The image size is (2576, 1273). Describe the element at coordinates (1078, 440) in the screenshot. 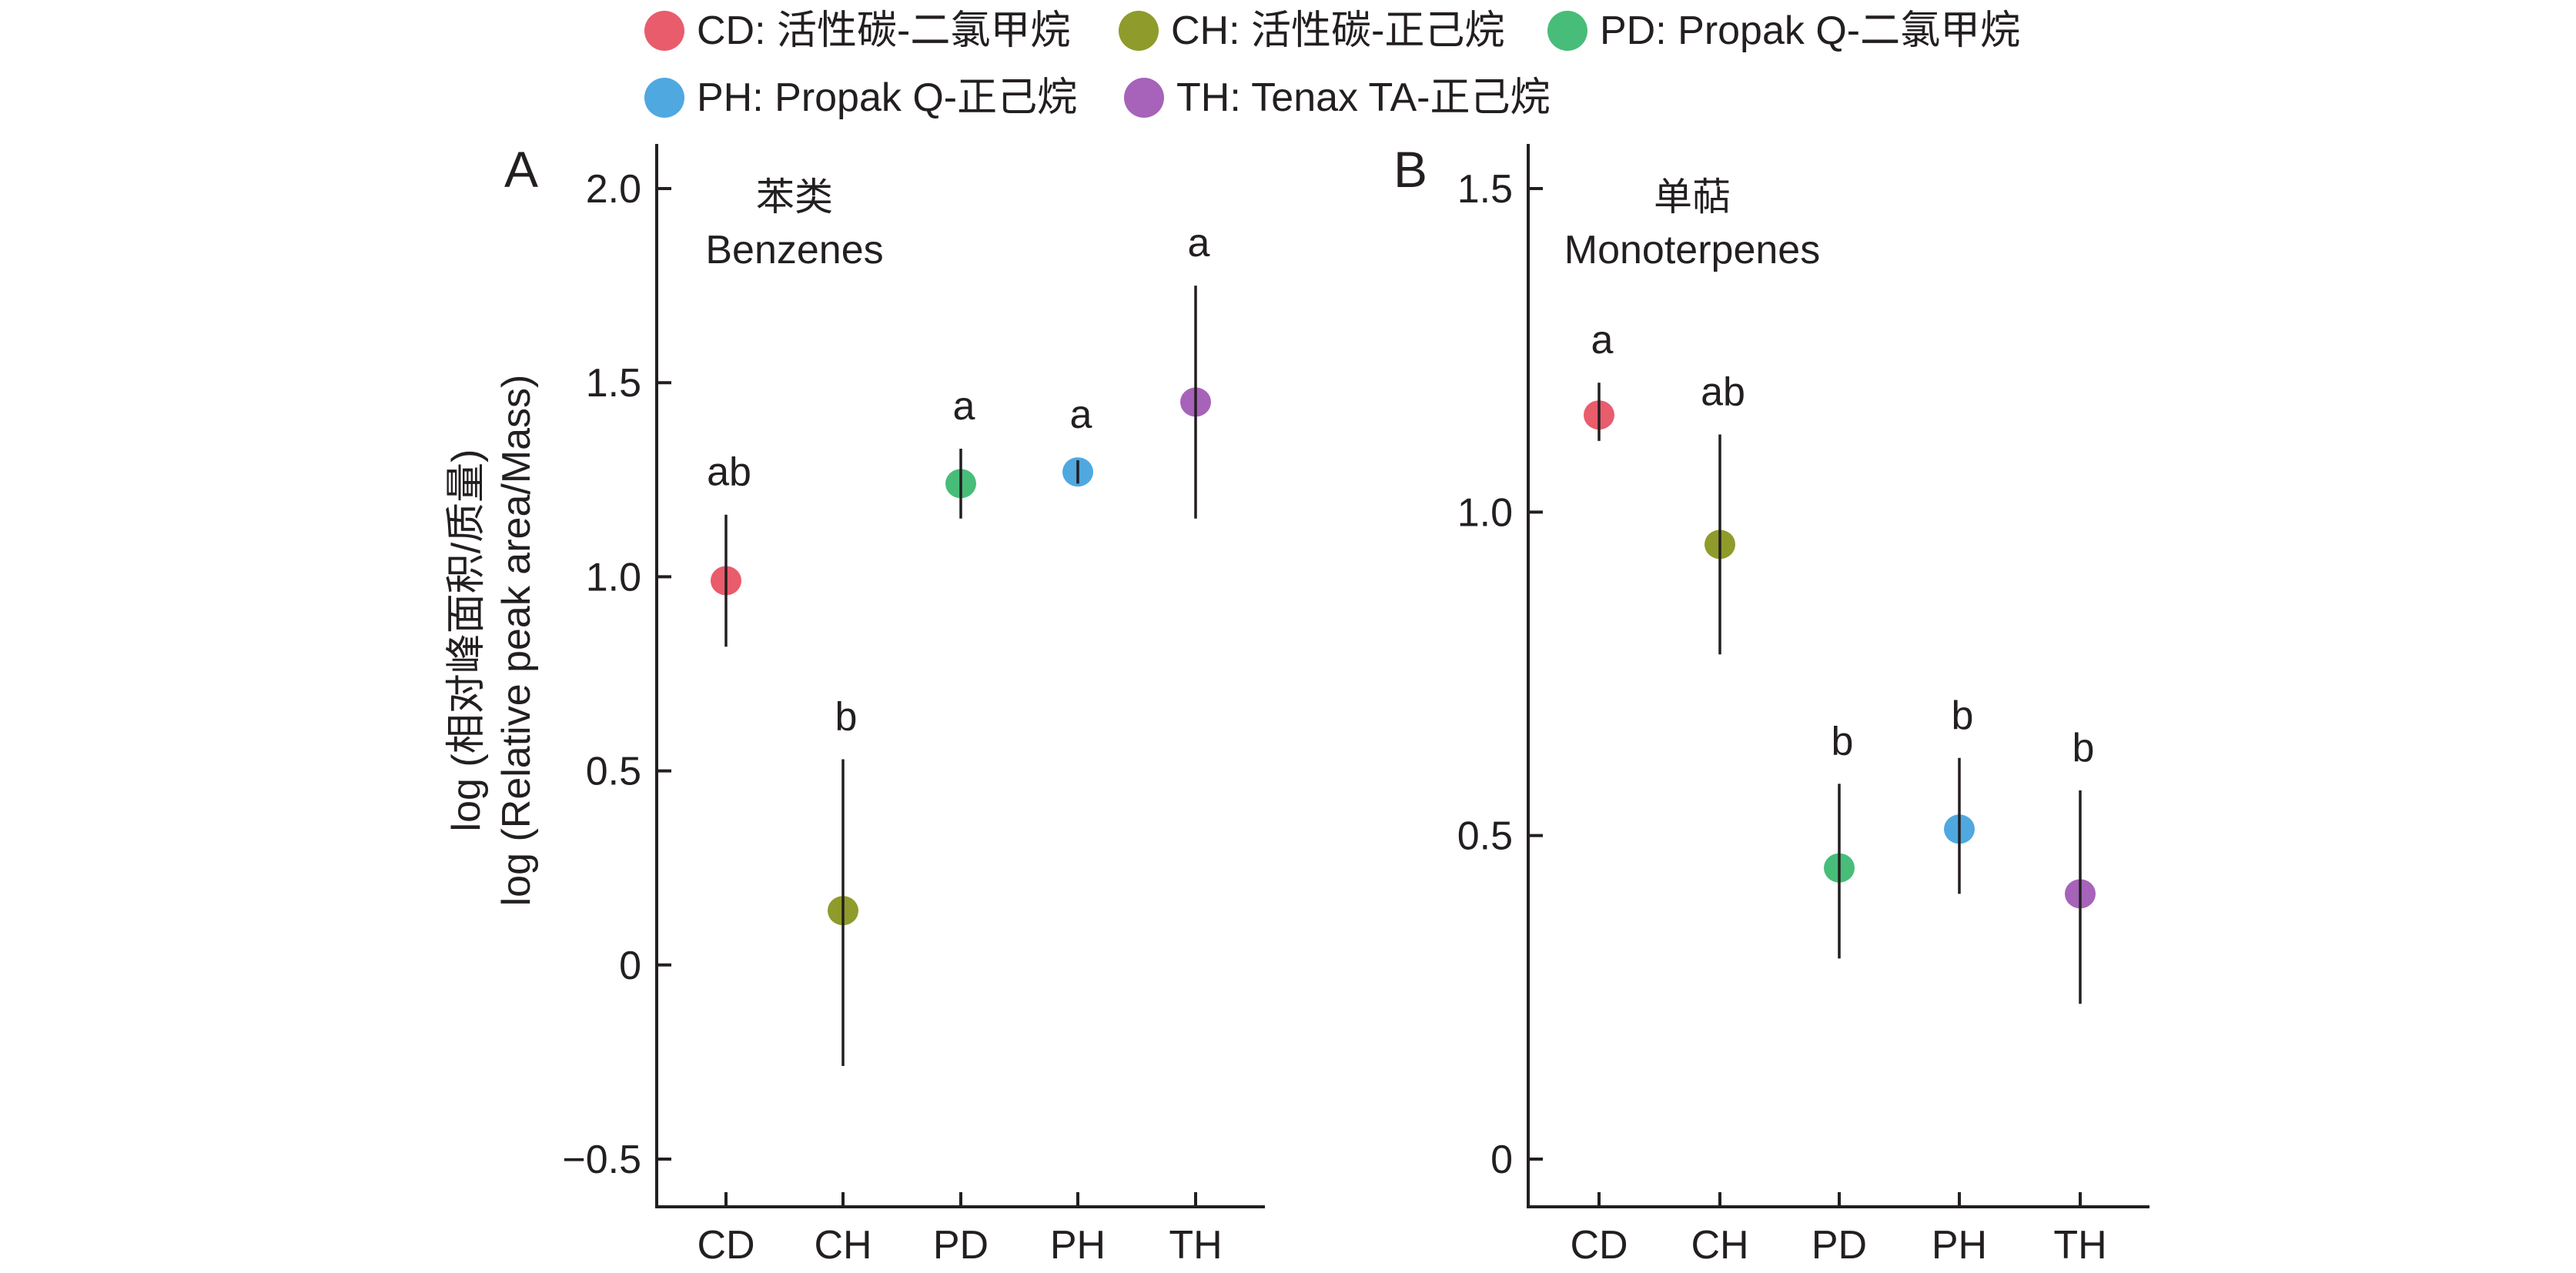

I see `data-point-group-ph: a` at that location.